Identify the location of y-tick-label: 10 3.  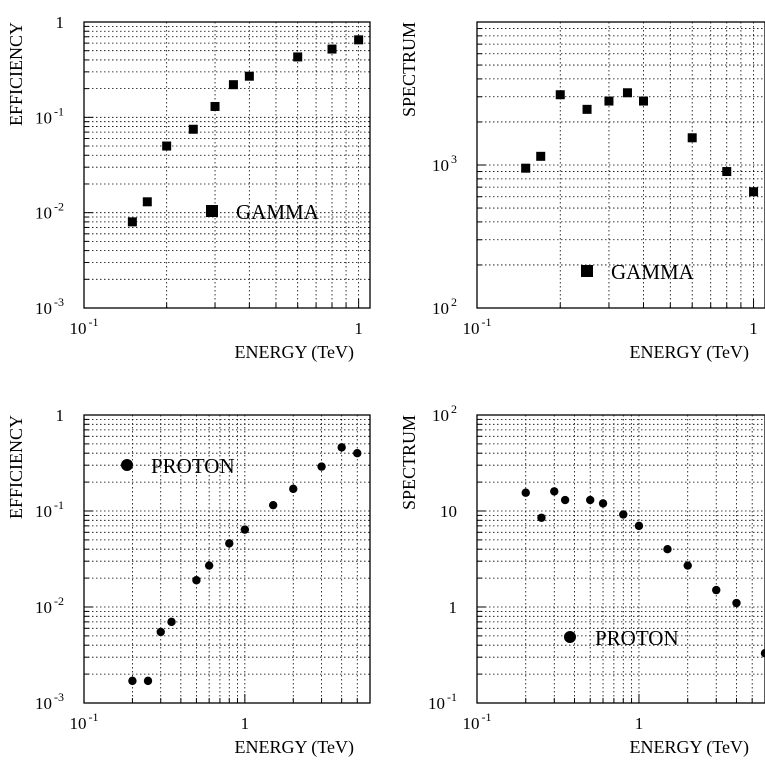
(444, 163).